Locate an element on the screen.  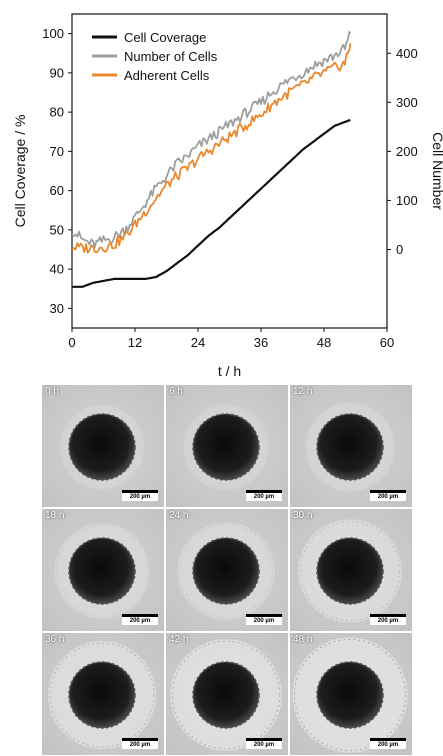
time-label: 30 h is located at coordinates (303, 515).